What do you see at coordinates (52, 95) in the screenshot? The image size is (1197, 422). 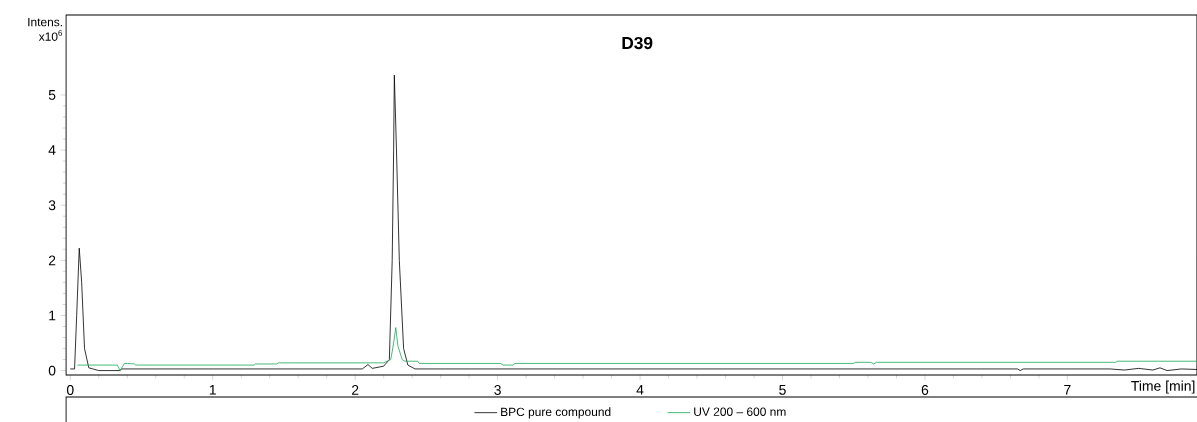 I see `y-tick-label: 5` at bounding box center [52, 95].